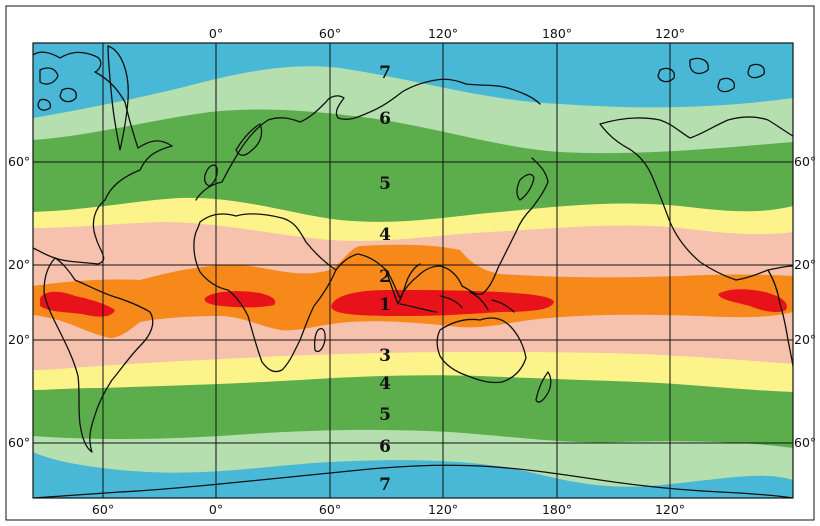 This screenshot has height=526, width=820. What do you see at coordinates (103, 158) in the screenshot?
I see `coastline-north-america-west` at bounding box center [103, 158].